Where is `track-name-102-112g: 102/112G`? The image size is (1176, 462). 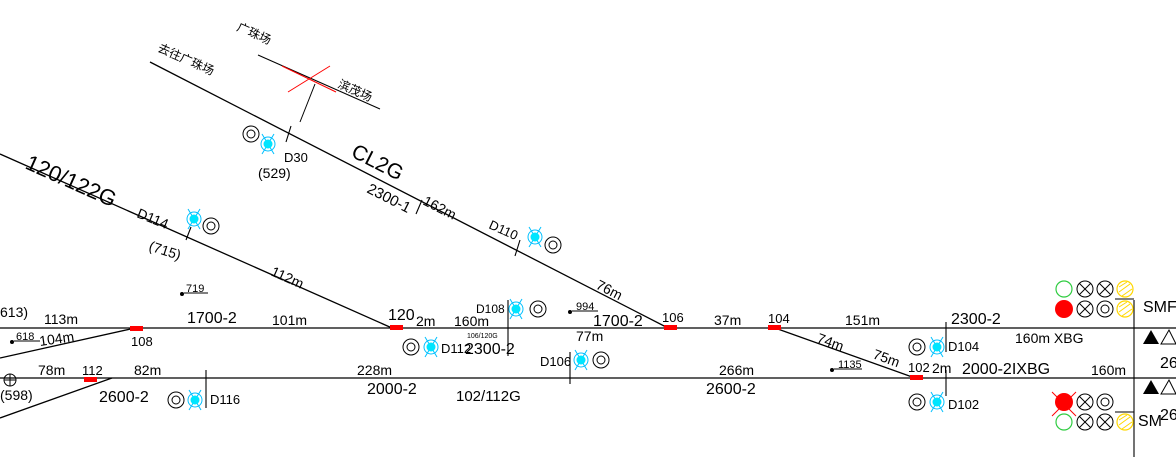
track-name-102-112g: 102/112G is located at coordinates (488, 396).